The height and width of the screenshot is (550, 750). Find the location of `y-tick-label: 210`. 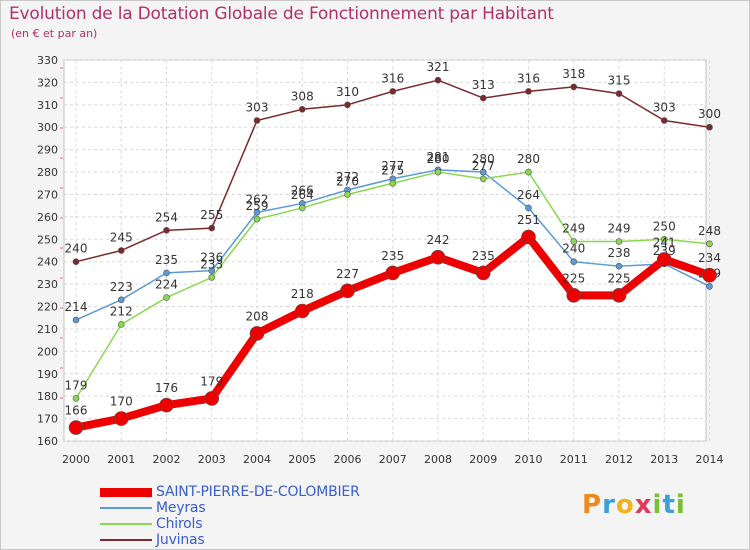

y-tick-label: 210 is located at coordinates (47, 329).